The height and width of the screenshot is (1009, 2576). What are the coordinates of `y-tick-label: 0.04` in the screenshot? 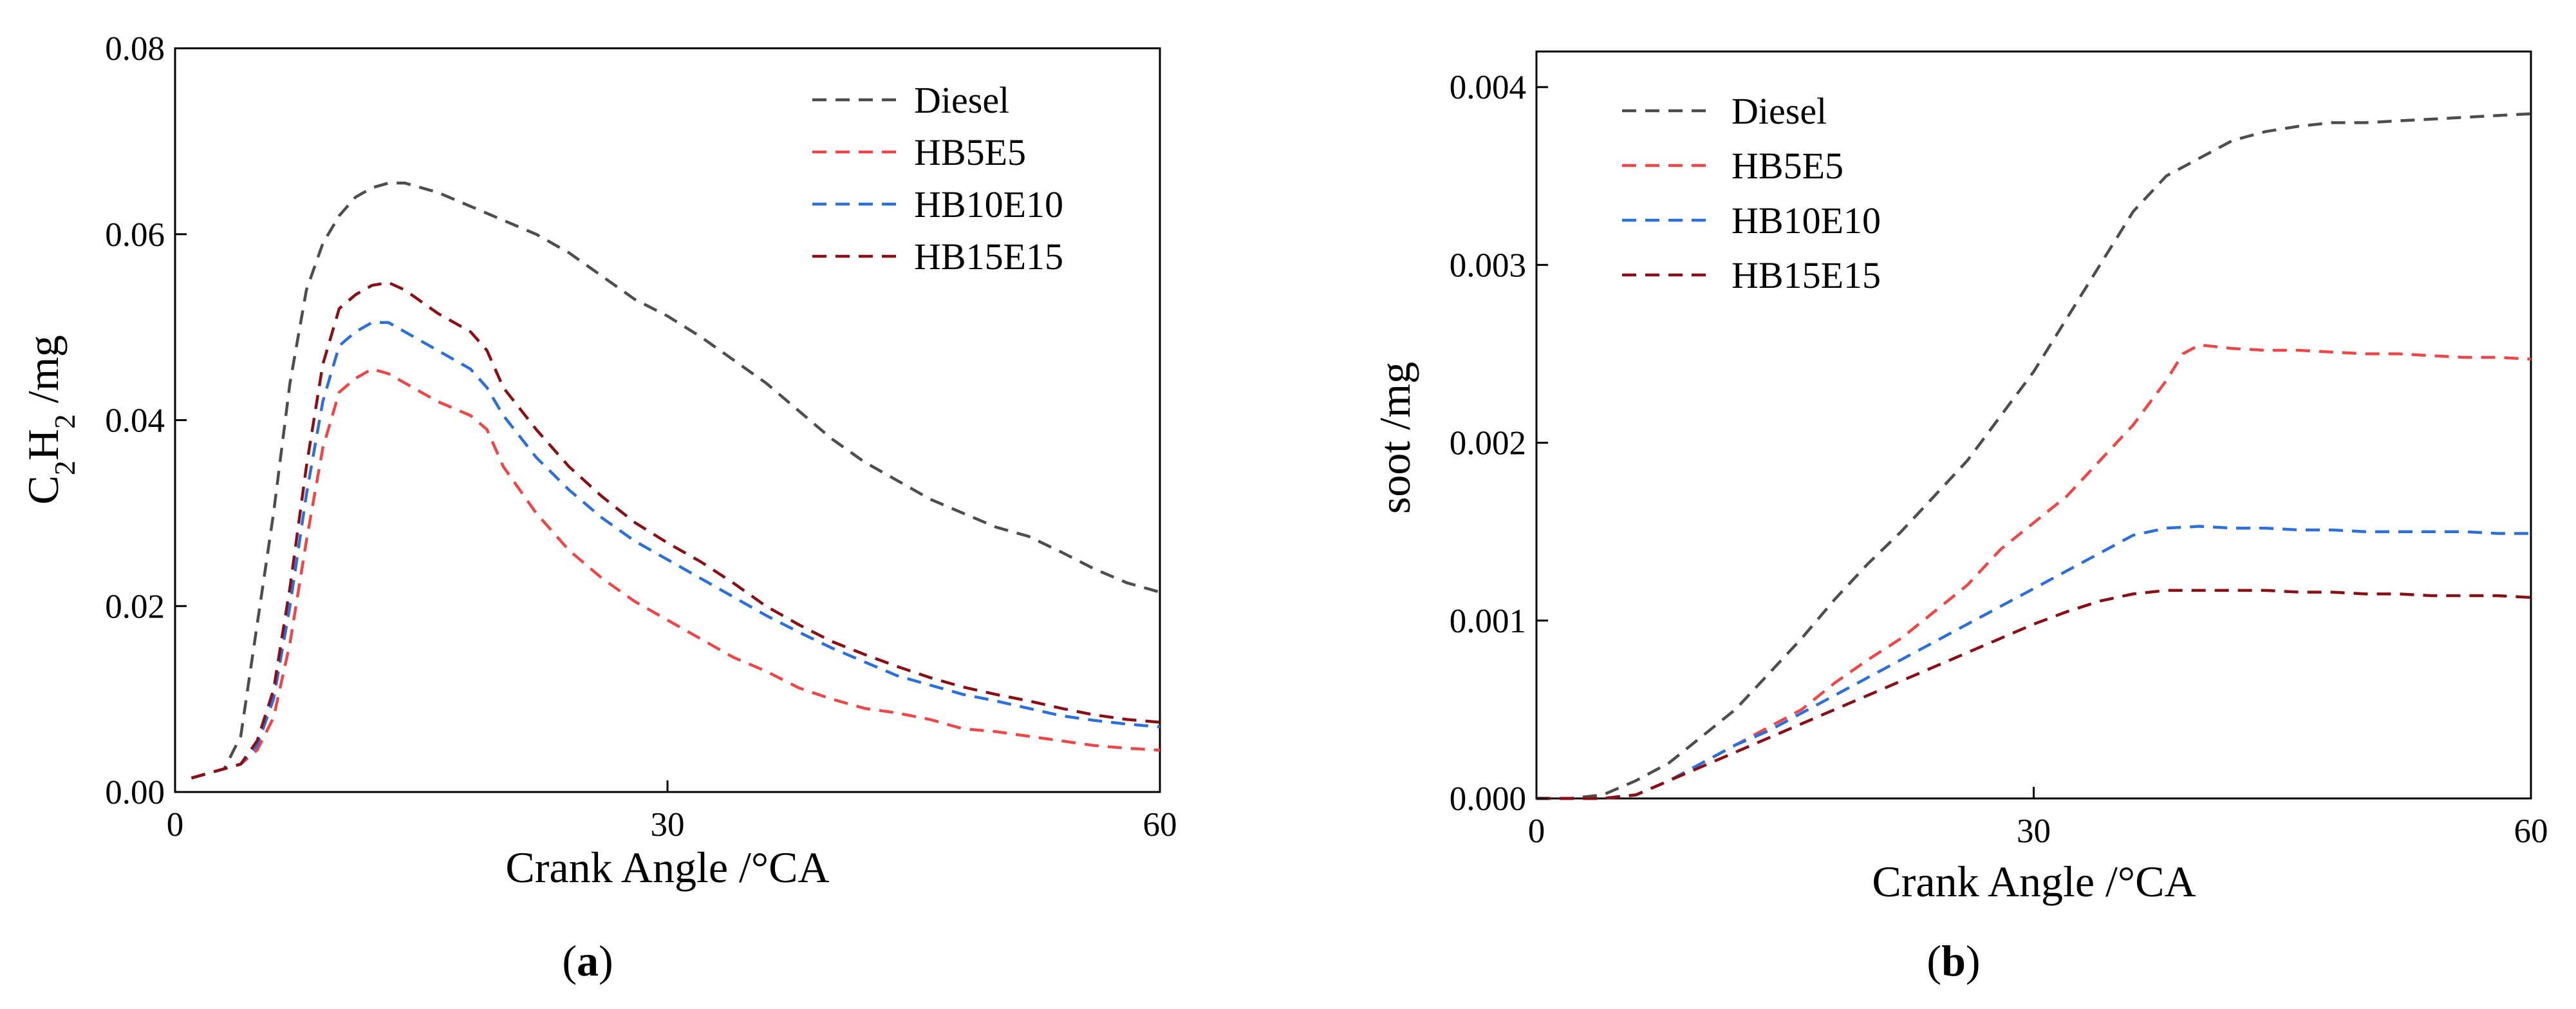 It's located at (135, 421).